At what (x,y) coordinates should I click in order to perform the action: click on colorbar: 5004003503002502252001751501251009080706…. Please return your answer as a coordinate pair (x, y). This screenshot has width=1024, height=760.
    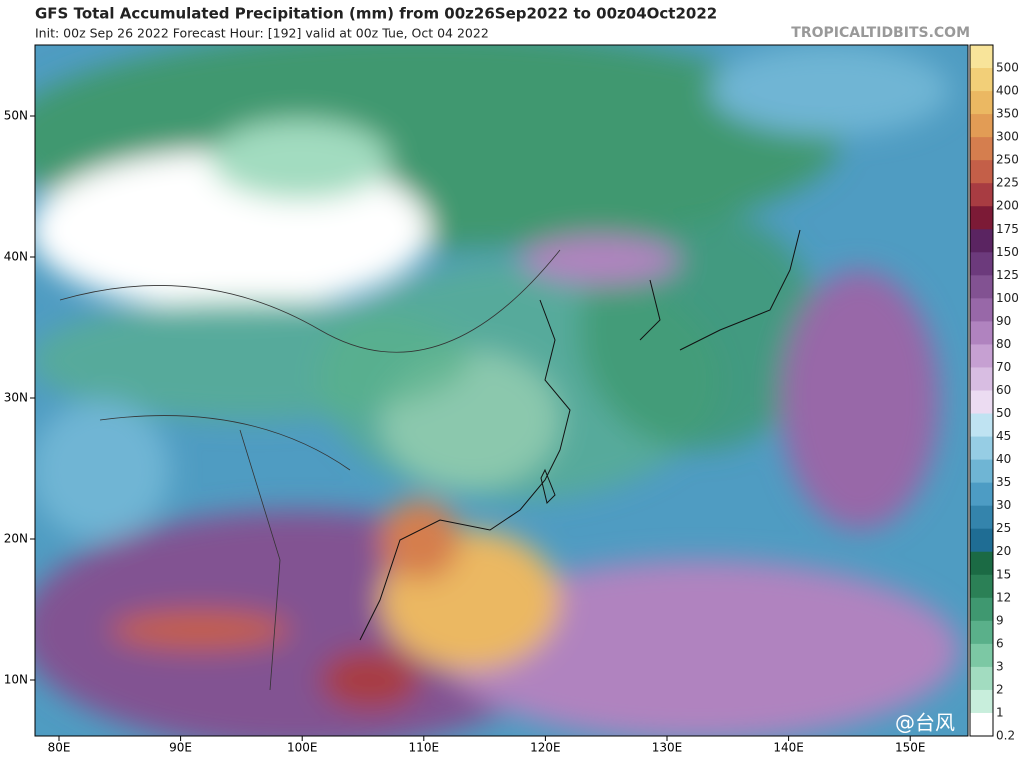
    Looking at the image, I should click on (994, 393).